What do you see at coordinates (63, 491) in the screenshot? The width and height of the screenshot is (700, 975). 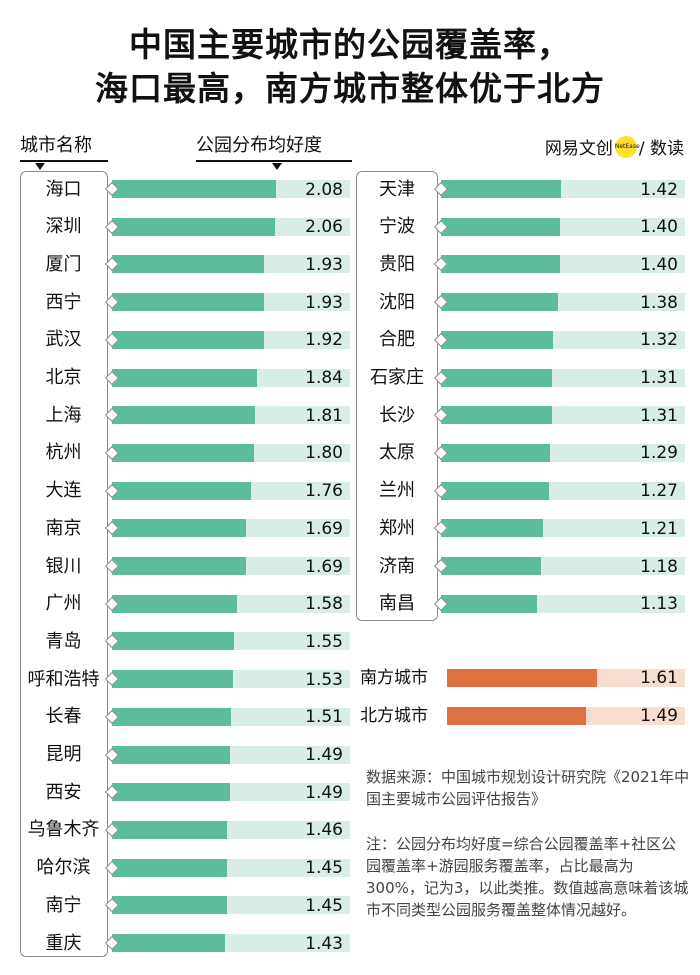 I see `city-name: 大连` at bounding box center [63, 491].